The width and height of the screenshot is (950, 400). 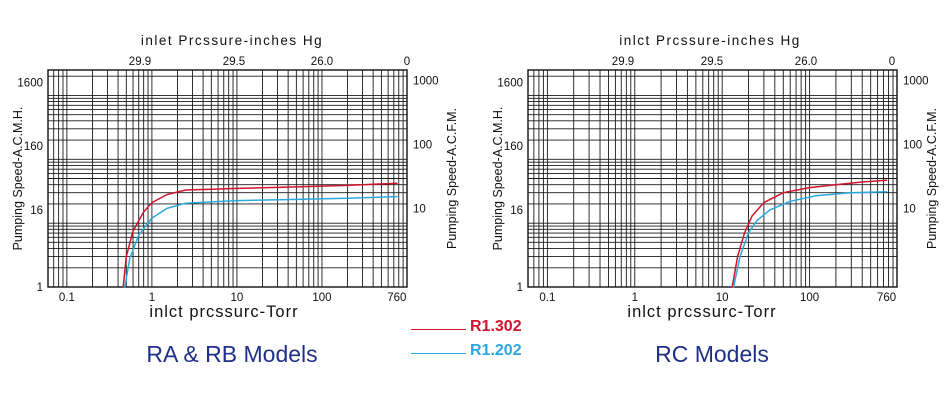 What do you see at coordinates (231, 354) in the screenshot?
I see `chart-caption: RA & RB Models` at bounding box center [231, 354].